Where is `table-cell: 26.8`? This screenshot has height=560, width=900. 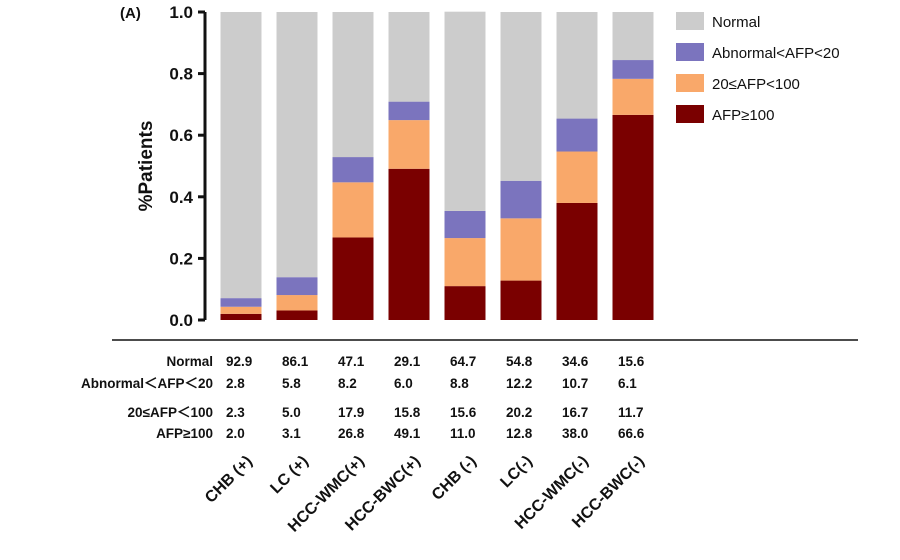
table-cell: 26.8 is located at coordinates (351, 433).